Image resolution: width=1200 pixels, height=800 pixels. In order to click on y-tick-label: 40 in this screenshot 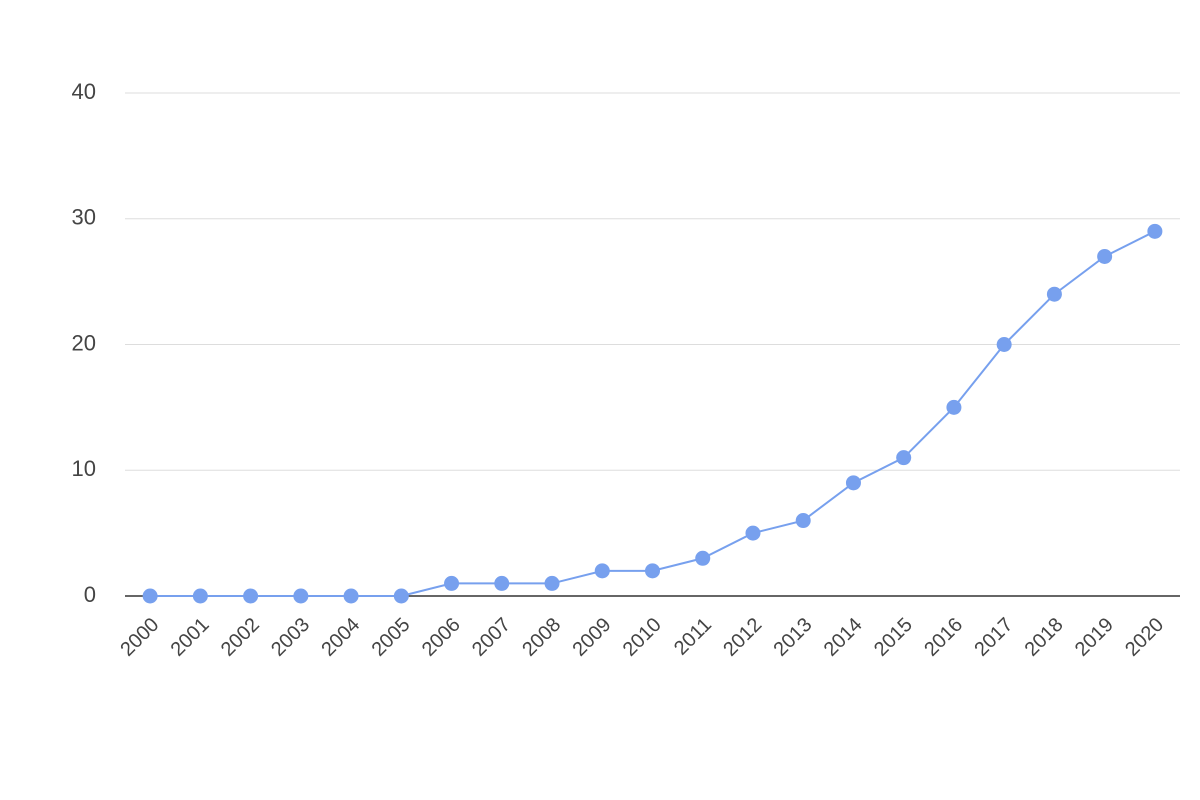, I will do `click(84, 91)`.